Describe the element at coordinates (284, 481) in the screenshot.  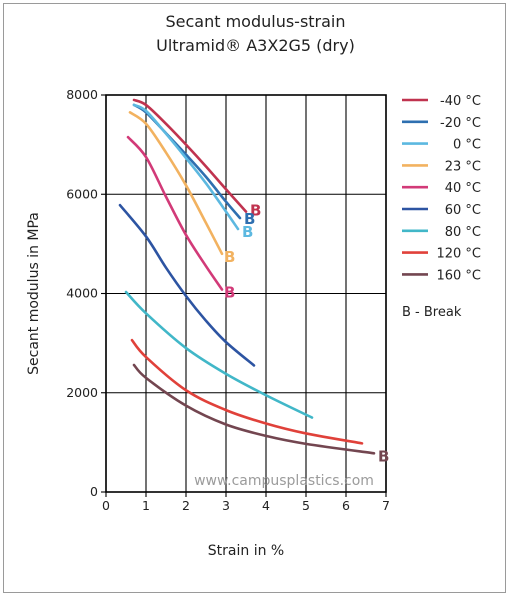
I see `watermark: www.campusplastics.com` at that location.